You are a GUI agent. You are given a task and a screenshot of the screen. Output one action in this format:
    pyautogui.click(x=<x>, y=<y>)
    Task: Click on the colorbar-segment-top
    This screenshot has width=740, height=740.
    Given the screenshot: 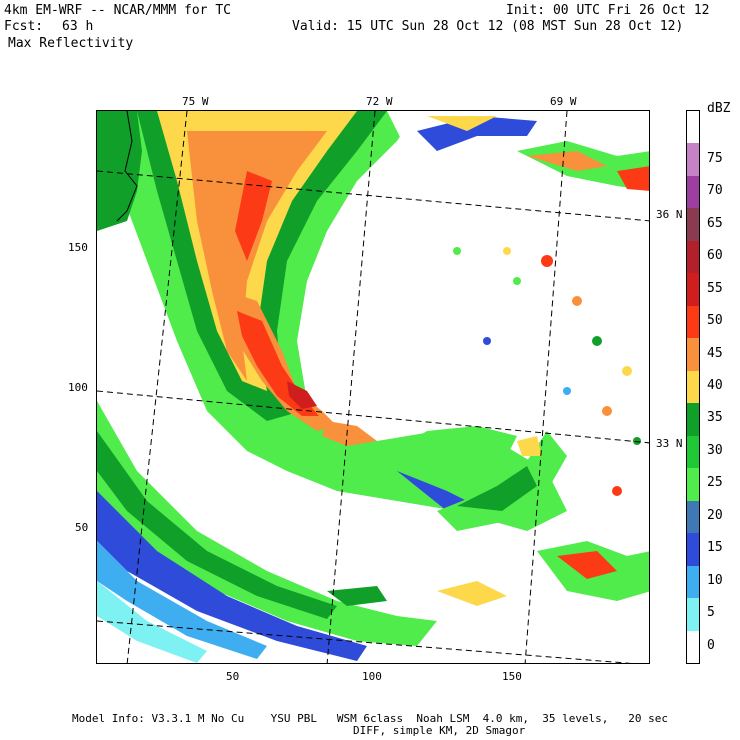 What is the action you would take?
    pyautogui.click(x=693, y=127)
    